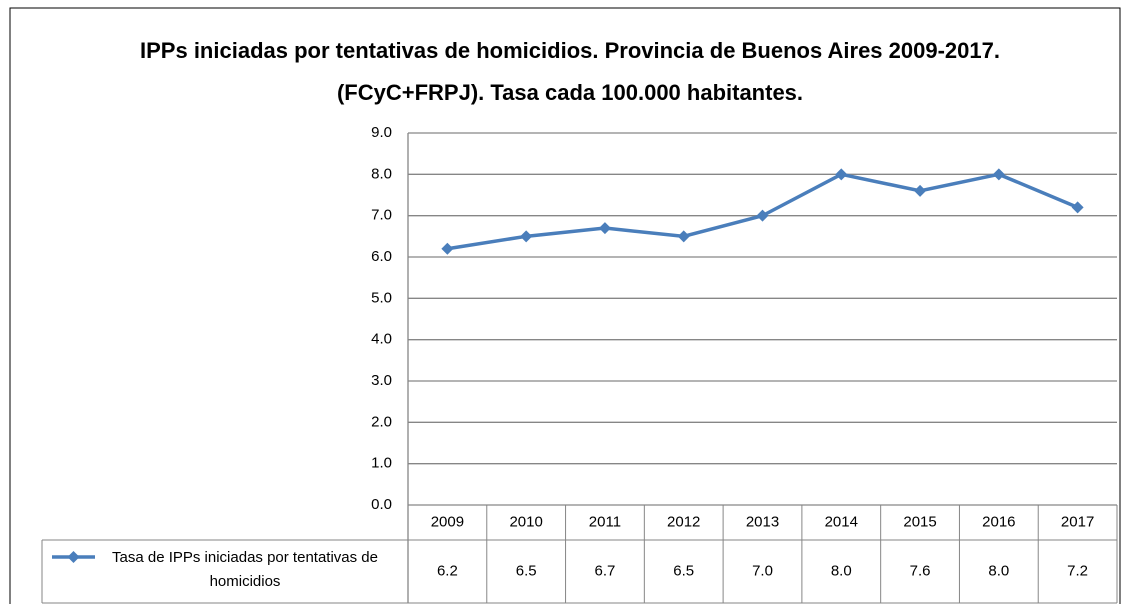  Describe the element at coordinates (381, 297) in the screenshot. I see `y-tick-label: 5.0` at that location.